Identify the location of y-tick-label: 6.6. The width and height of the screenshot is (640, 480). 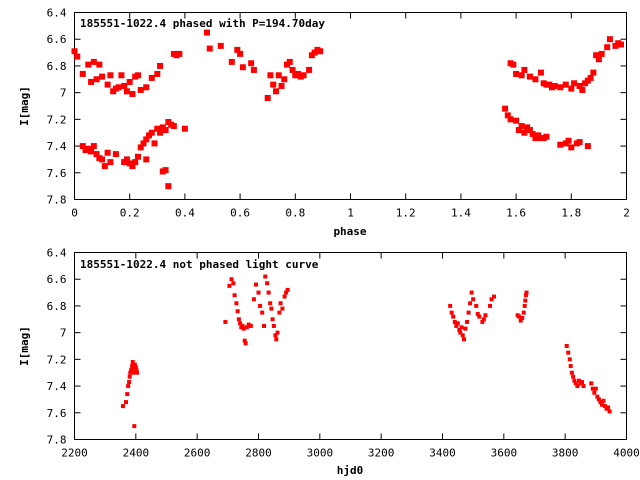
(57, 39).